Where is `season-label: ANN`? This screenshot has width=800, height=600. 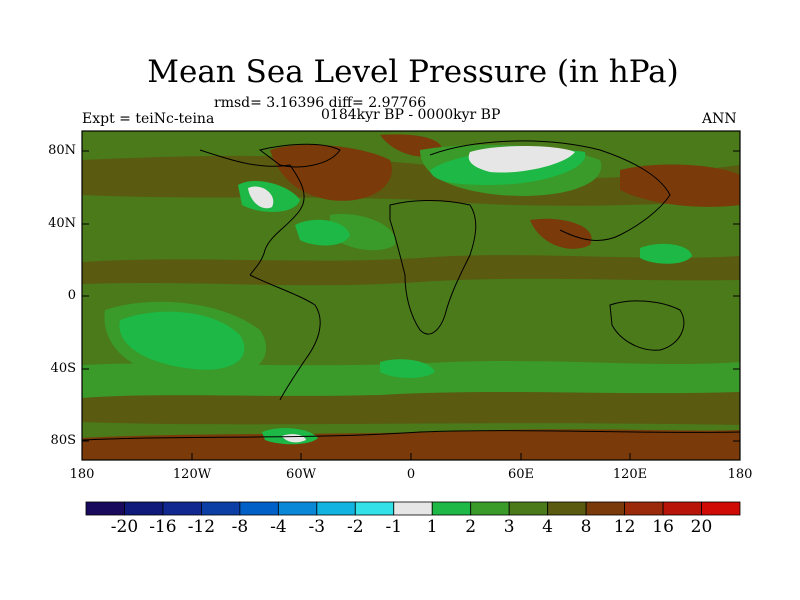
season-label: ANN is located at coordinates (719, 119).